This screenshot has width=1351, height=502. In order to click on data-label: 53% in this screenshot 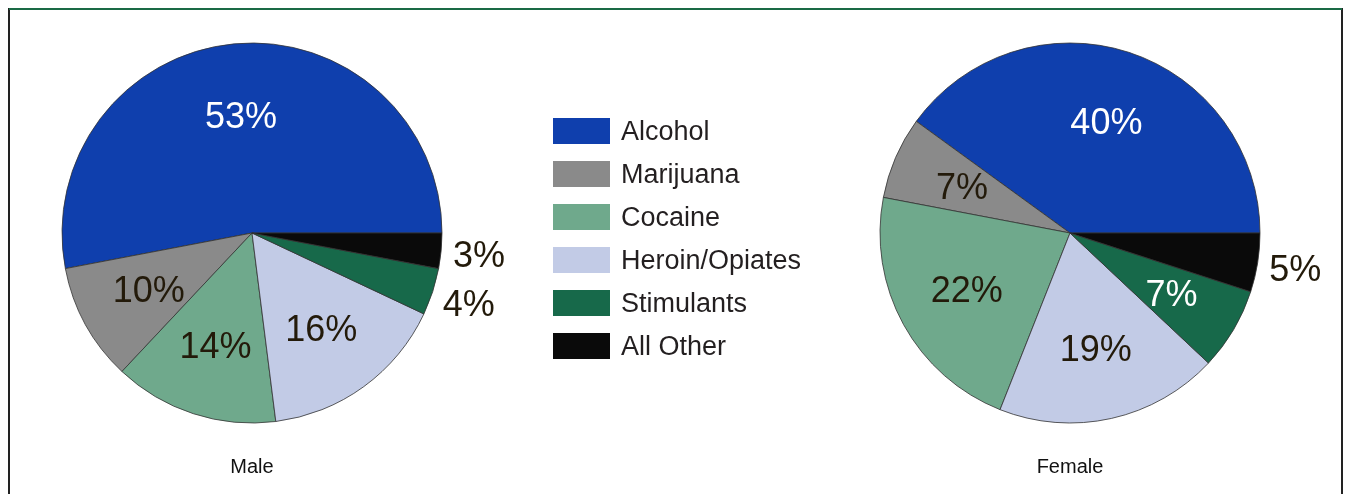, I will do `click(240, 116)`.